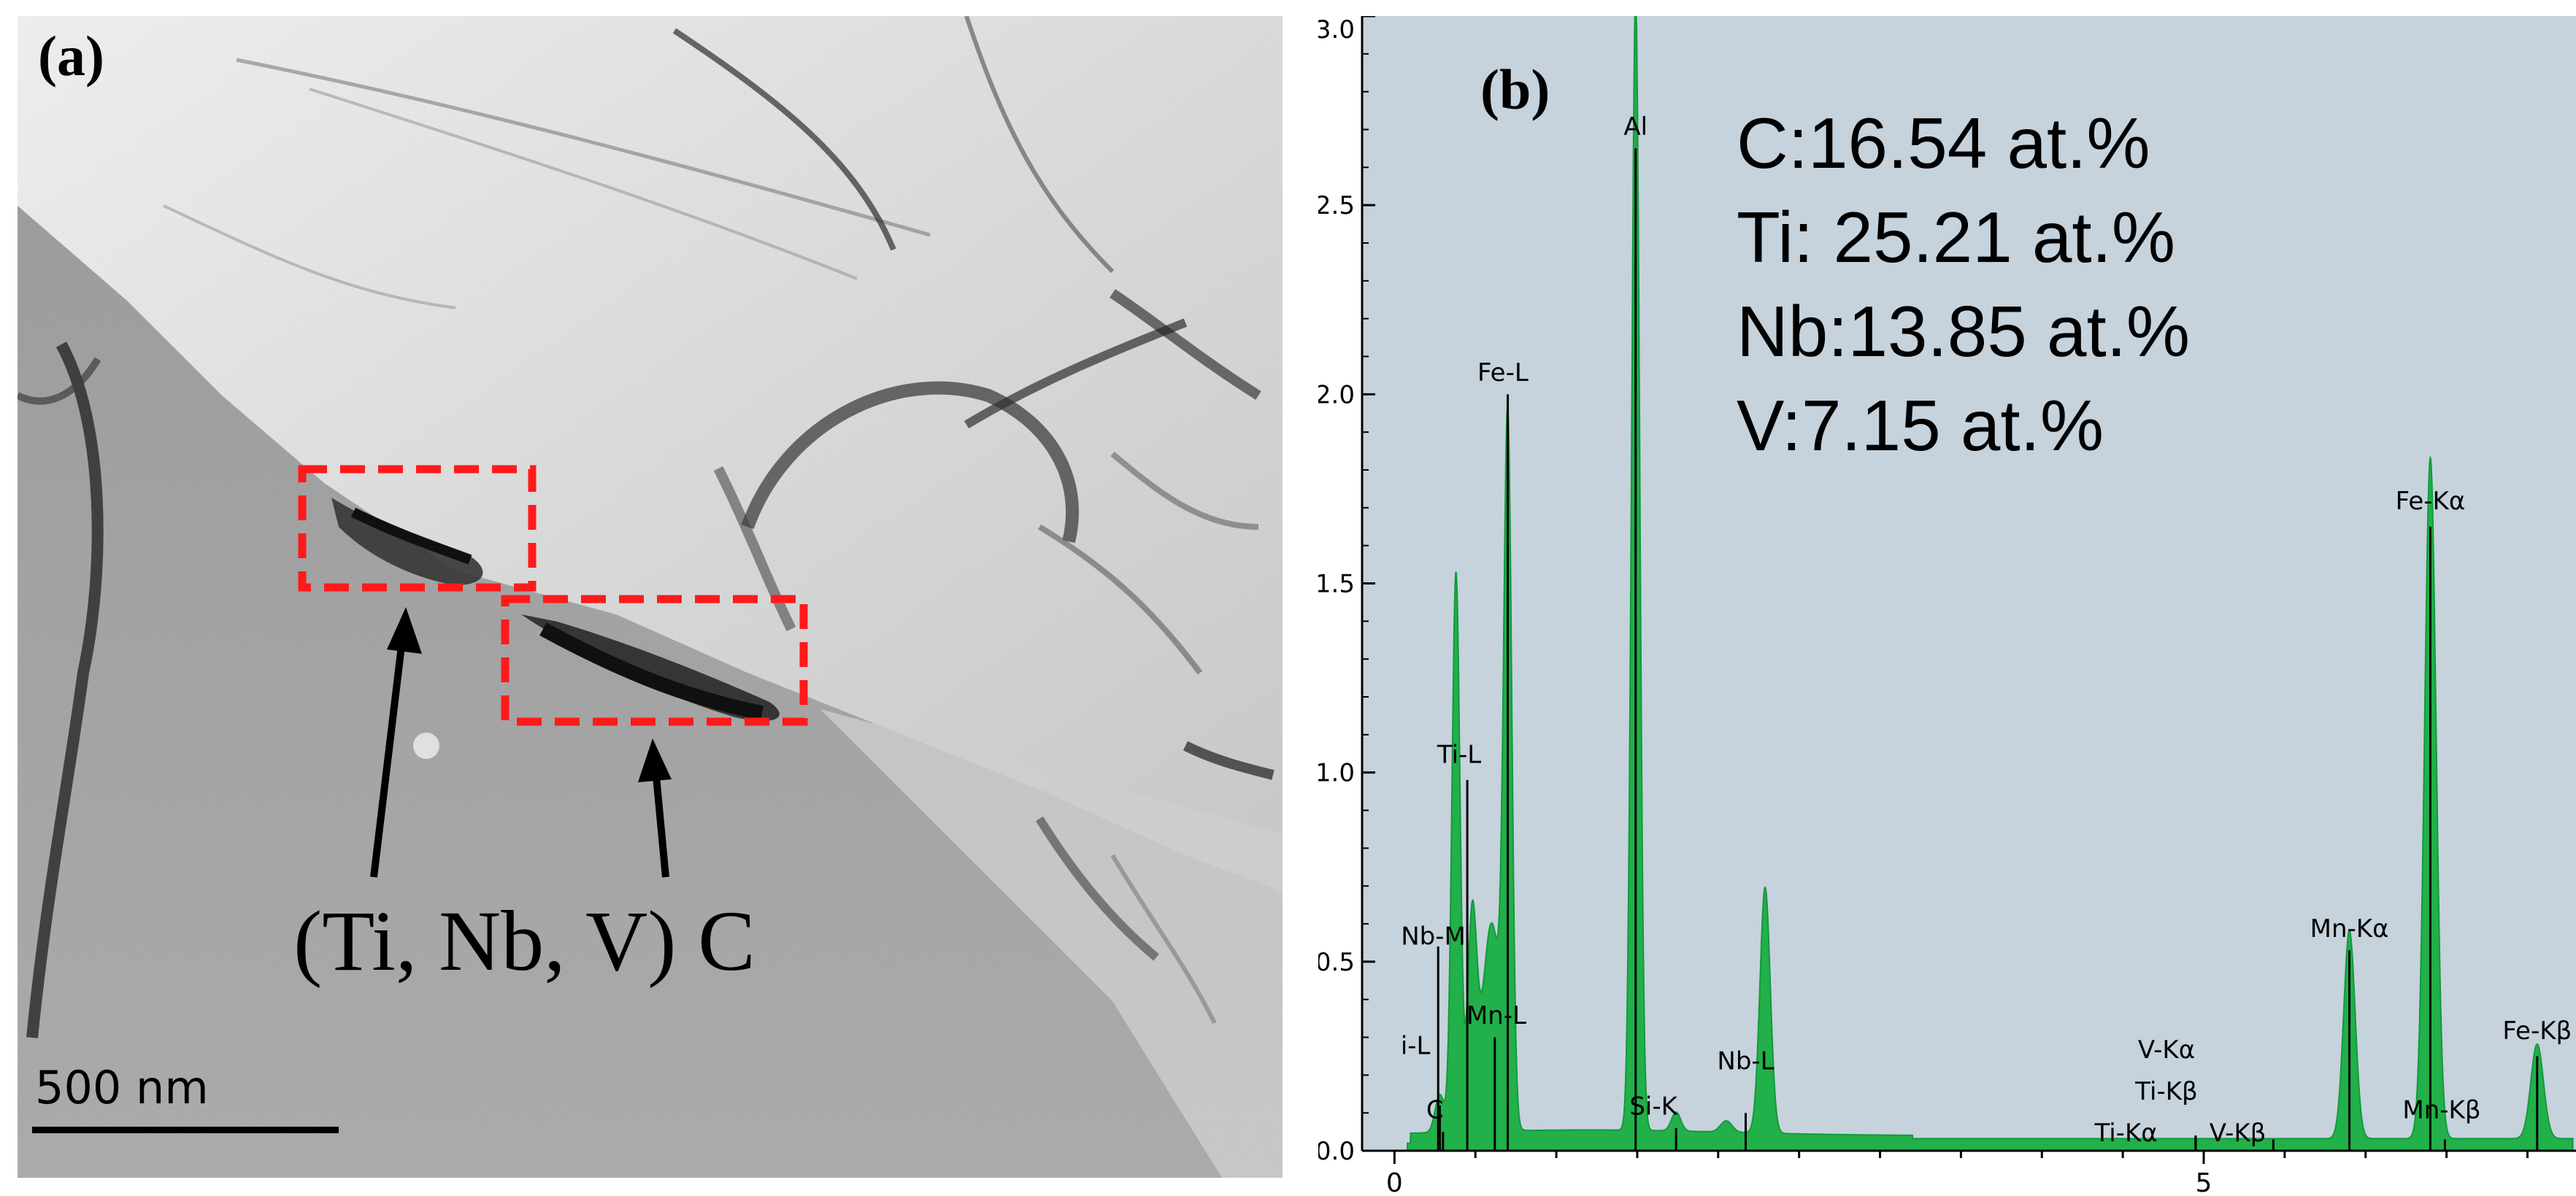 This screenshot has height=1196, width=2576. What do you see at coordinates (1336, 773) in the screenshot?
I see `y-tick-label: 1.0` at bounding box center [1336, 773].